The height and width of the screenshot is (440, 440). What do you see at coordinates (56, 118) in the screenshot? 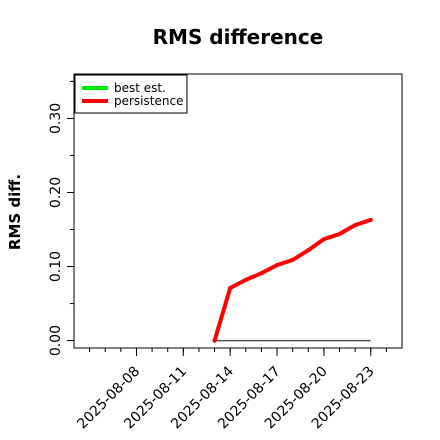
I see `y-tick-label: 0.30` at bounding box center [56, 118].